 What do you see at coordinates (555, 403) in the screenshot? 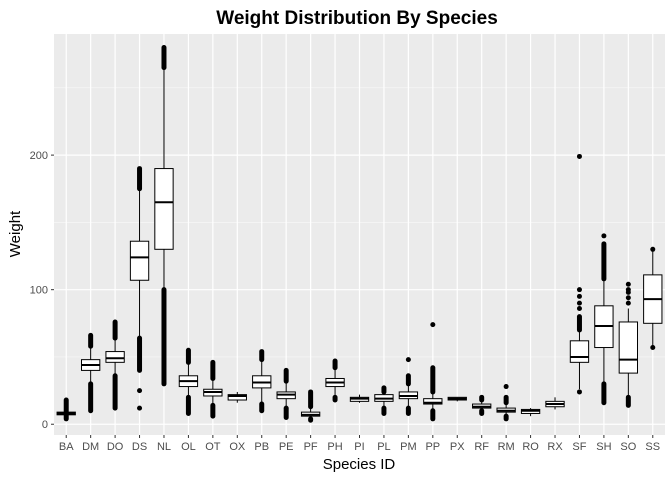
I see `box-rx` at bounding box center [555, 403].